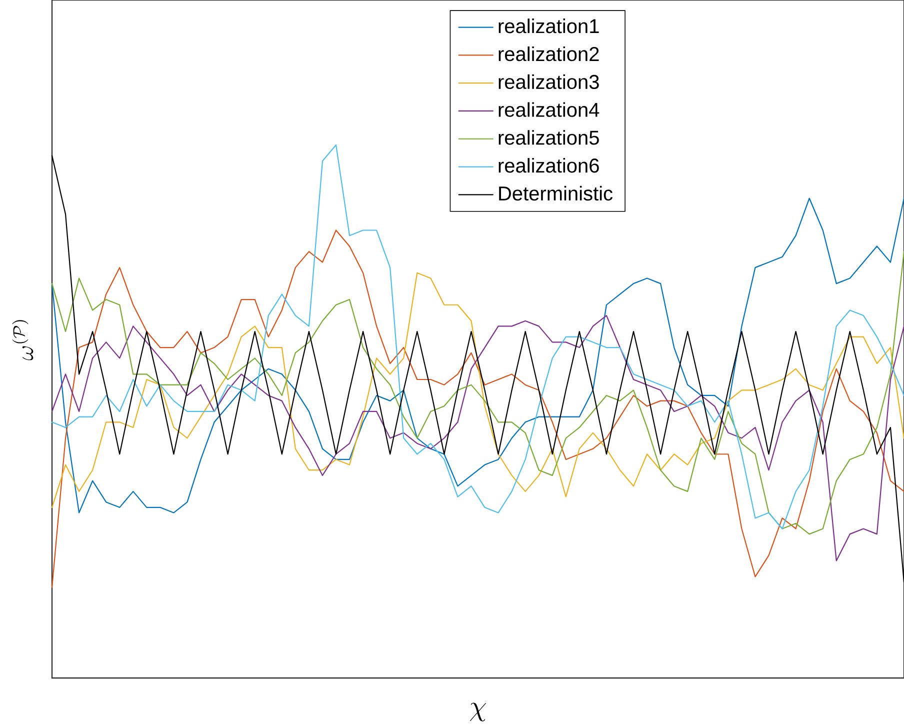 Image resolution: width=904 pixels, height=727 pixels. Describe the element at coordinates (556, 193) in the screenshot. I see `legend-label: Deterministic` at that location.